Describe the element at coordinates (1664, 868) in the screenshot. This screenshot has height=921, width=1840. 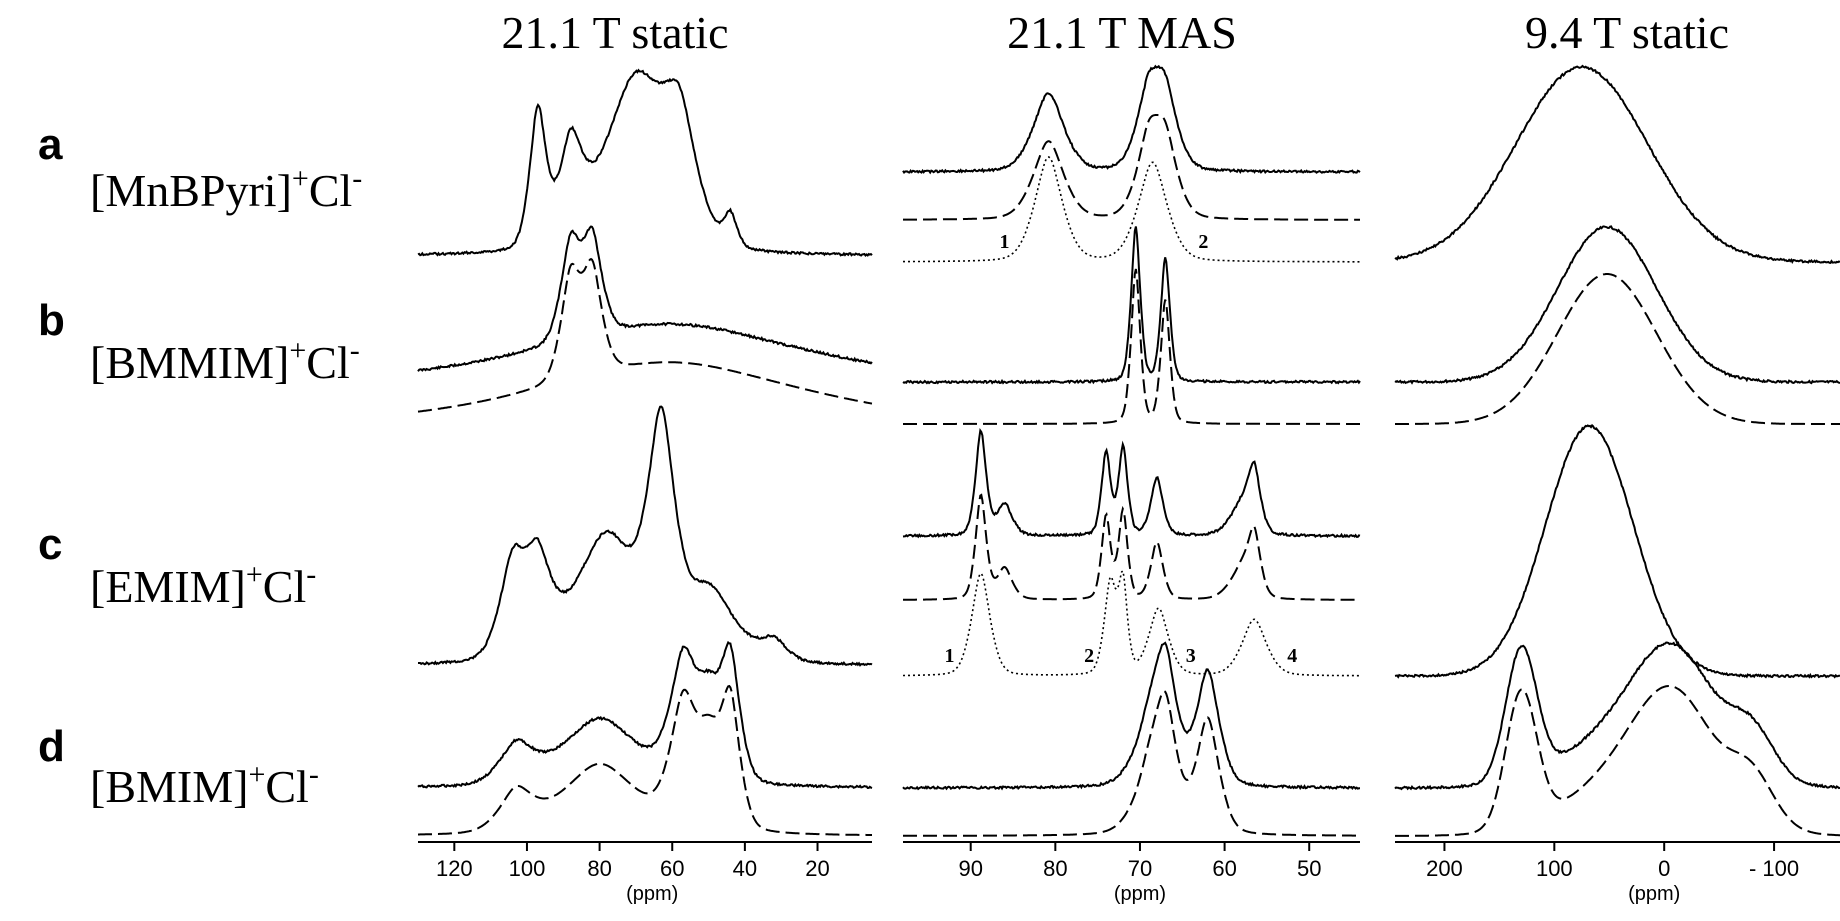
I see `x-tick-label: 0` at that location.